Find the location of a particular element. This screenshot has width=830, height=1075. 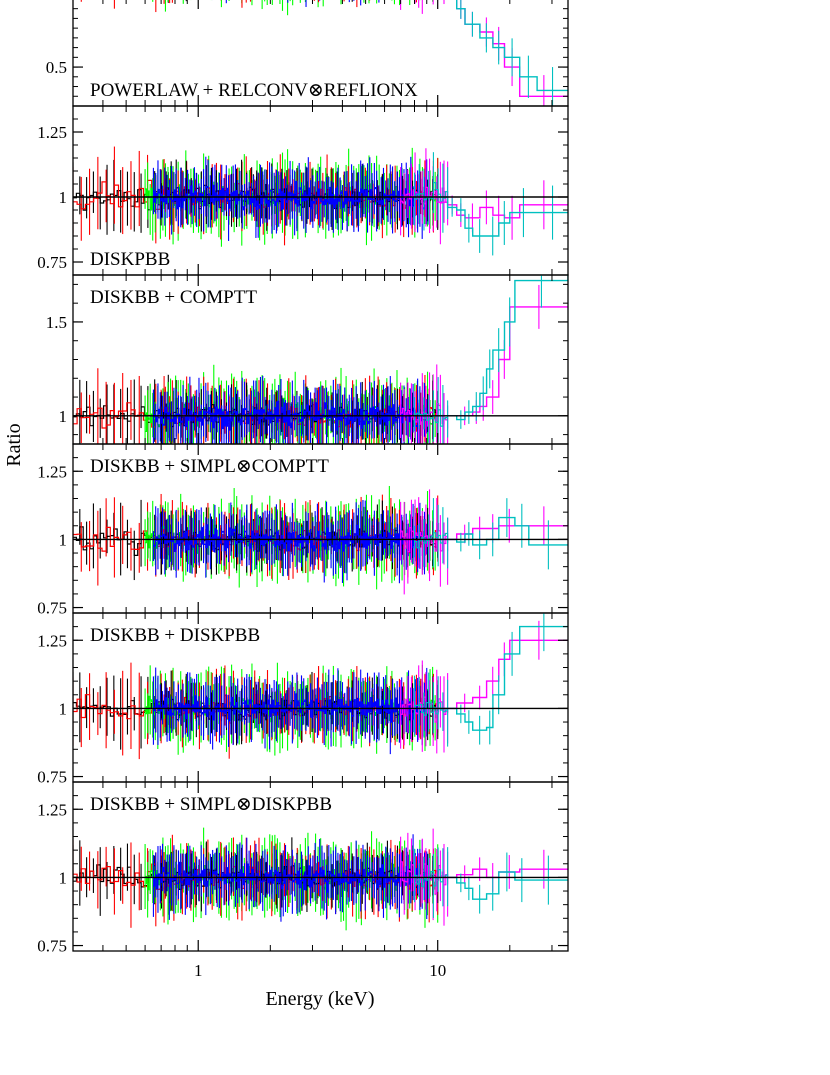

x-tick-label: 10 is located at coordinates (437, 970).